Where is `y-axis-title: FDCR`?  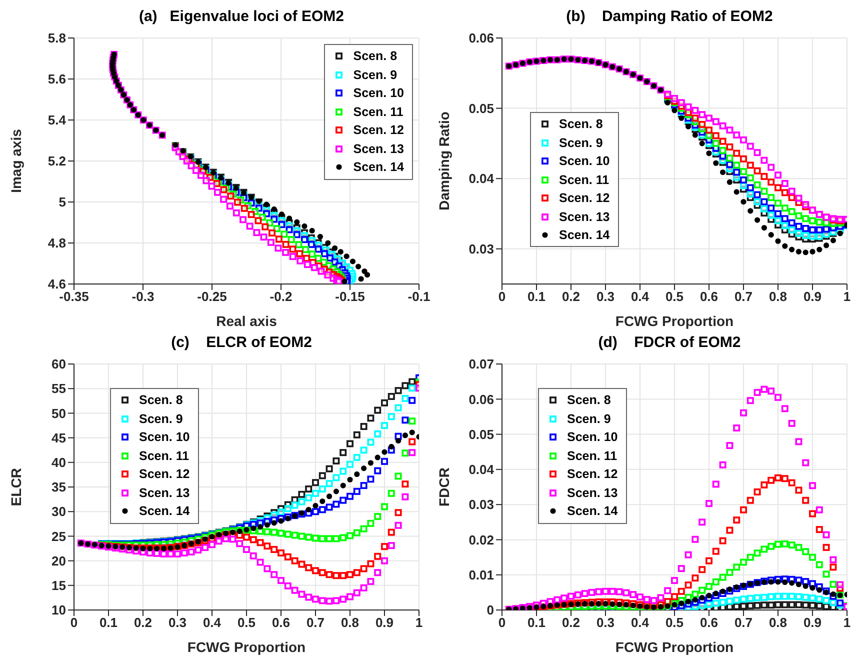 y-axis-title: FDCR is located at coordinates (444, 487).